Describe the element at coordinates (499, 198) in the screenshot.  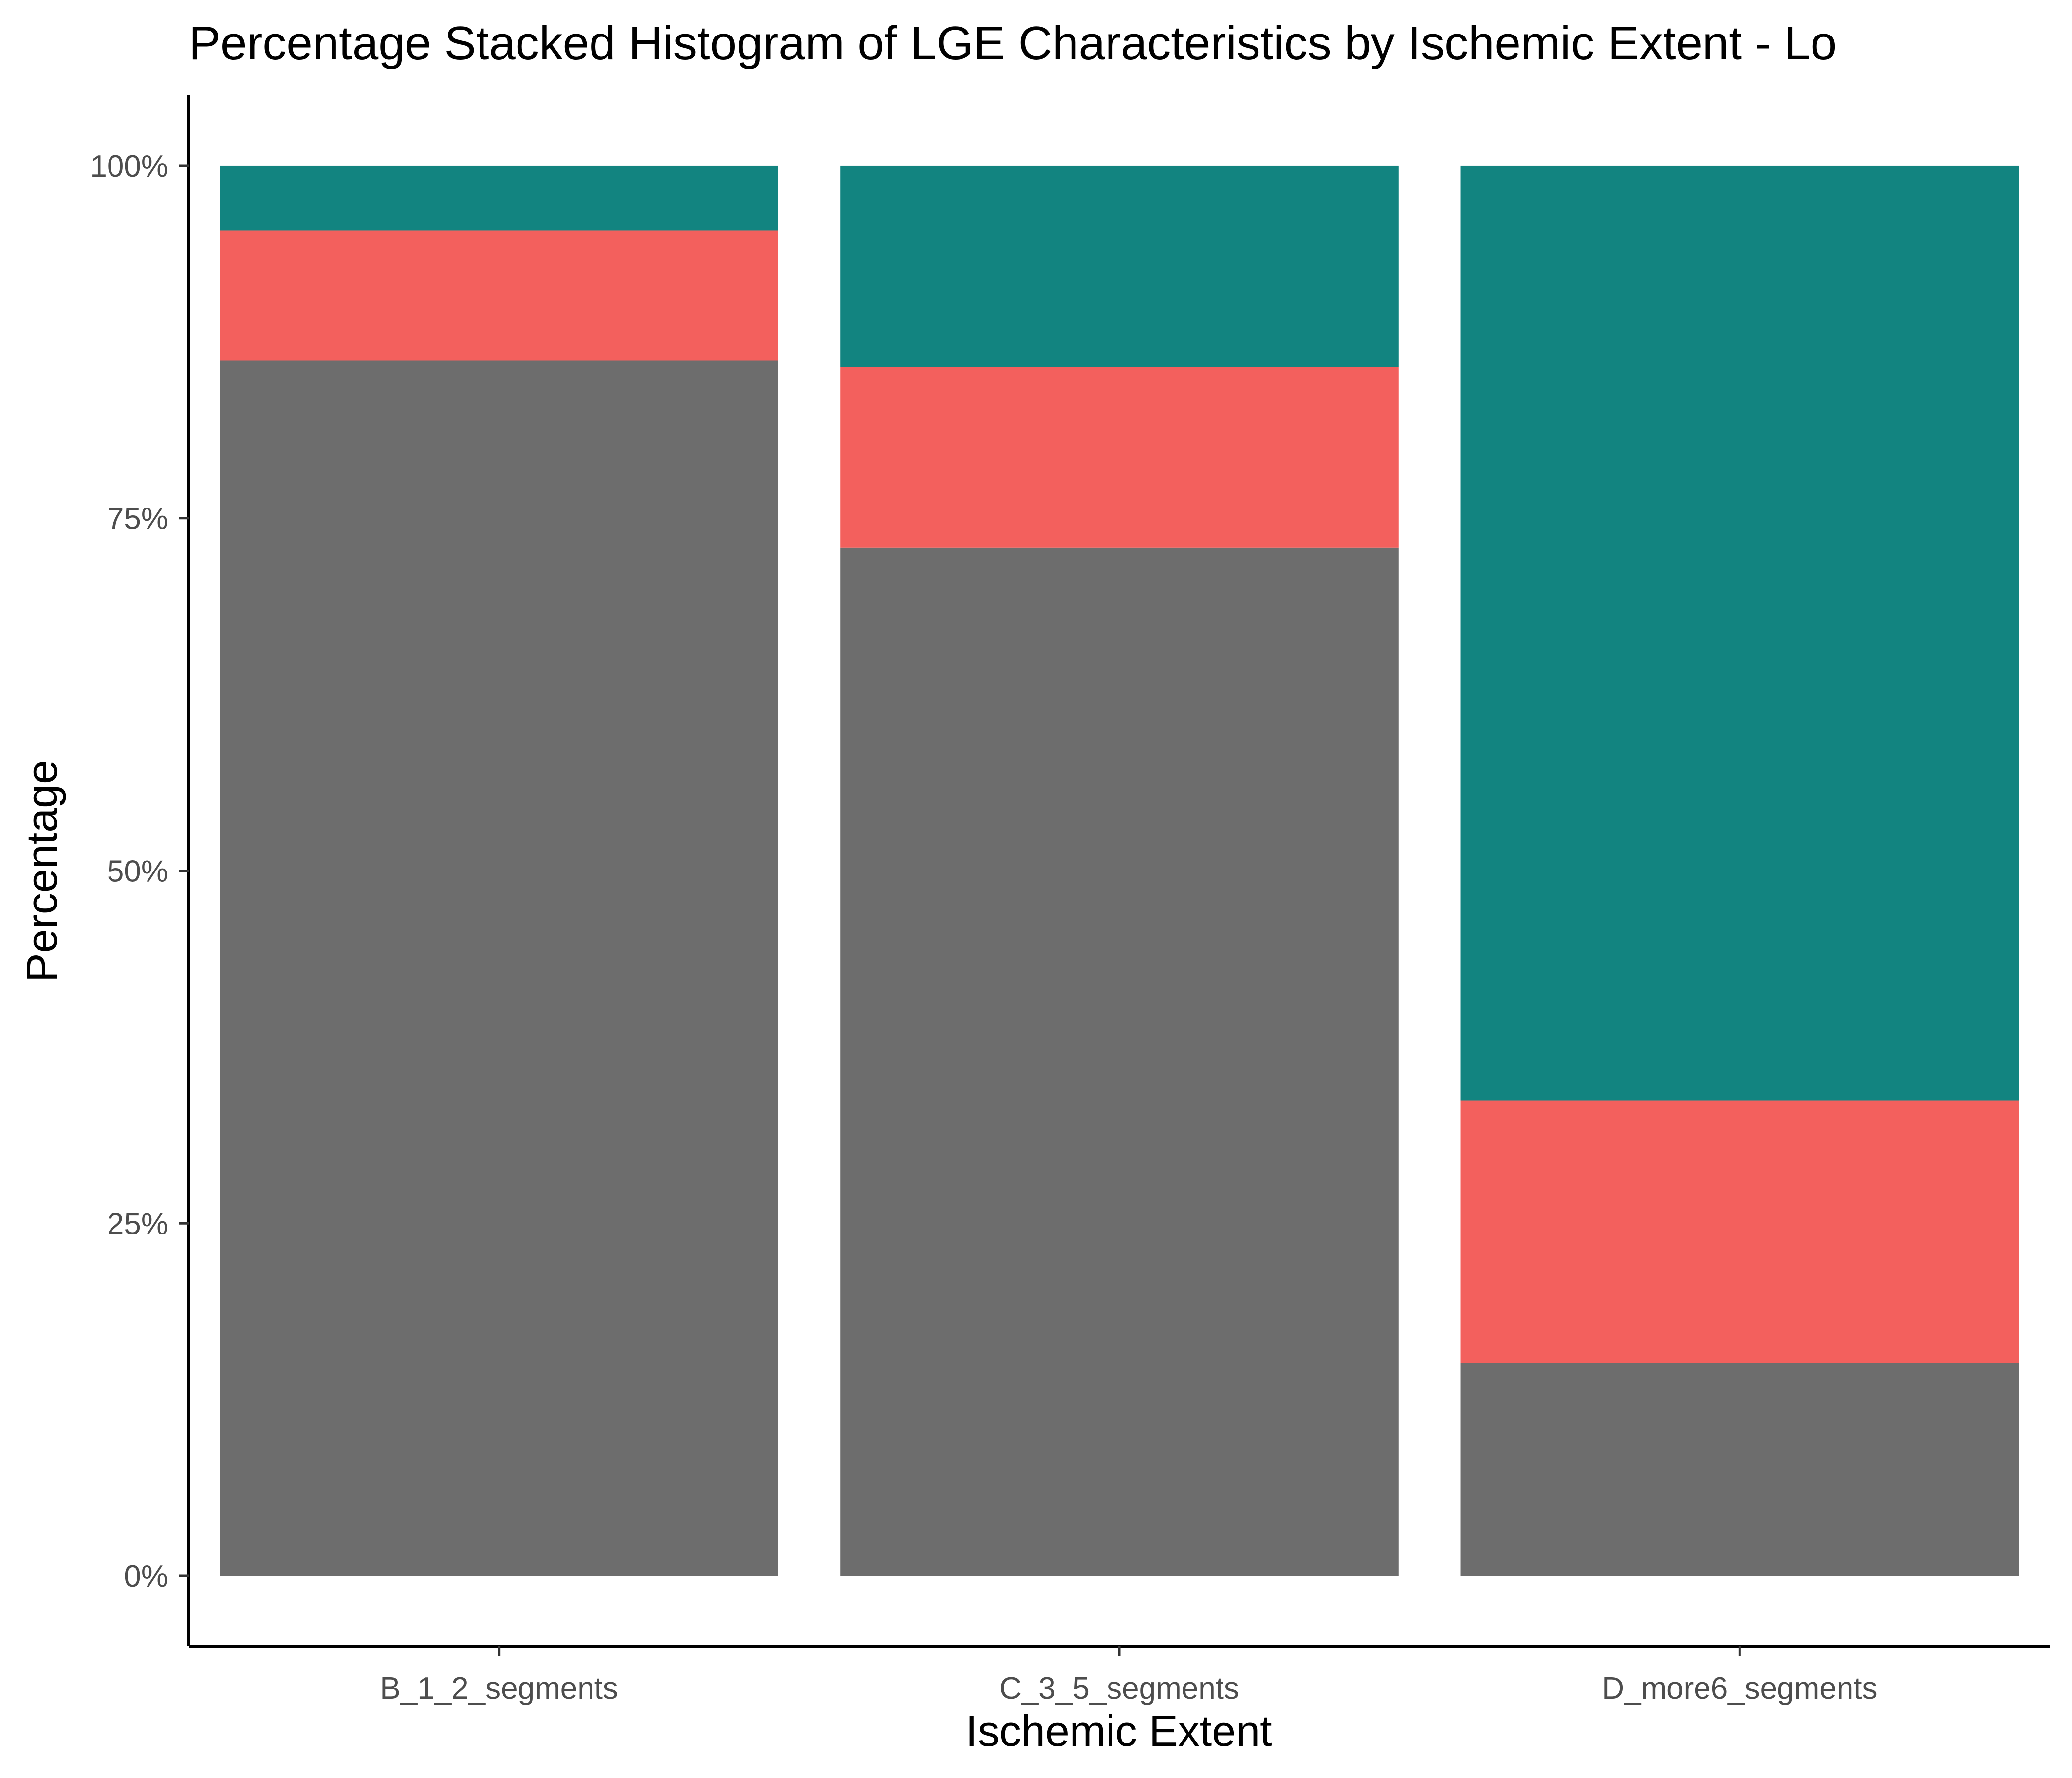
I see `bar-segment-B_1_2_segments-teal` at that location.